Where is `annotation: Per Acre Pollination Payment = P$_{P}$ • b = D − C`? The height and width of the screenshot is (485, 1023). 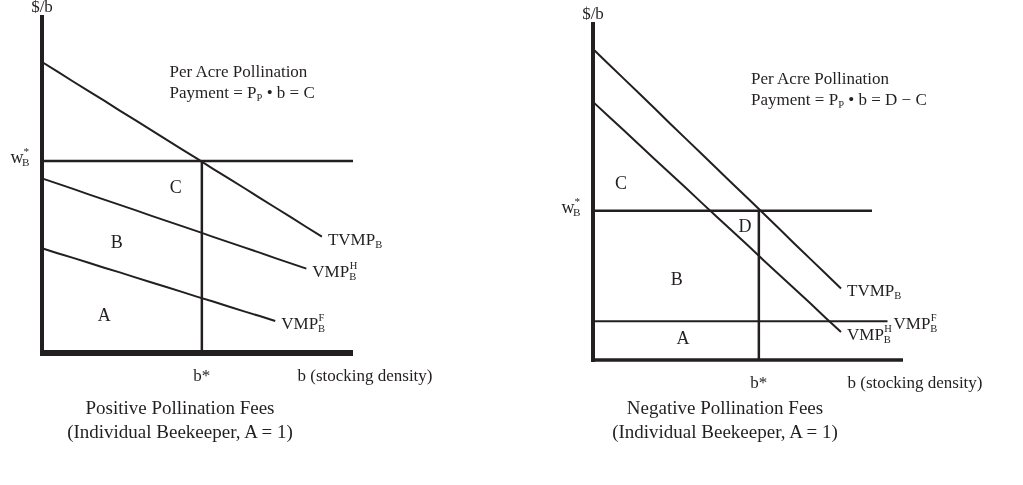 annotation: Per Acre Pollination Payment = P$_{P}$ • b = D − C is located at coordinates (839, 90).